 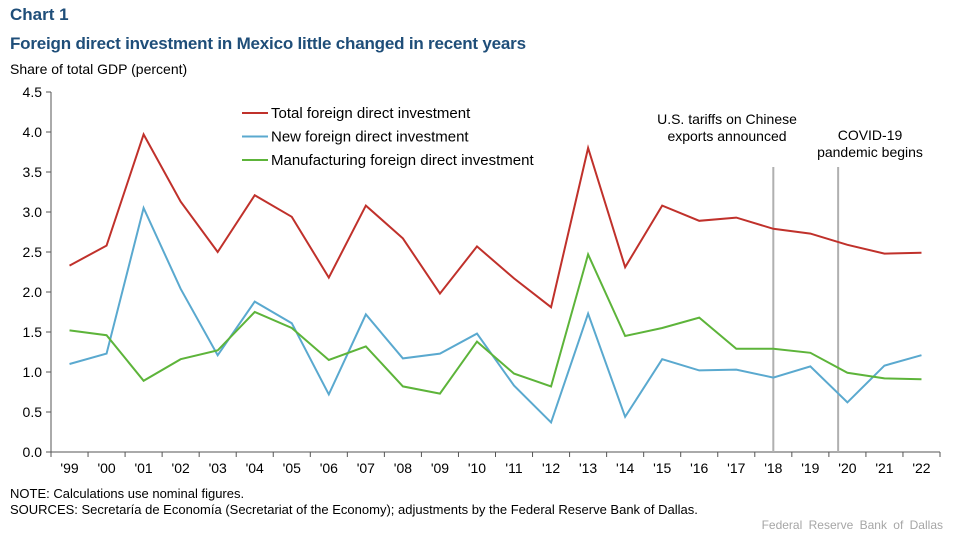 What do you see at coordinates (106, 468) in the screenshot?
I see `x-tick-label: '00` at bounding box center [106, 468].